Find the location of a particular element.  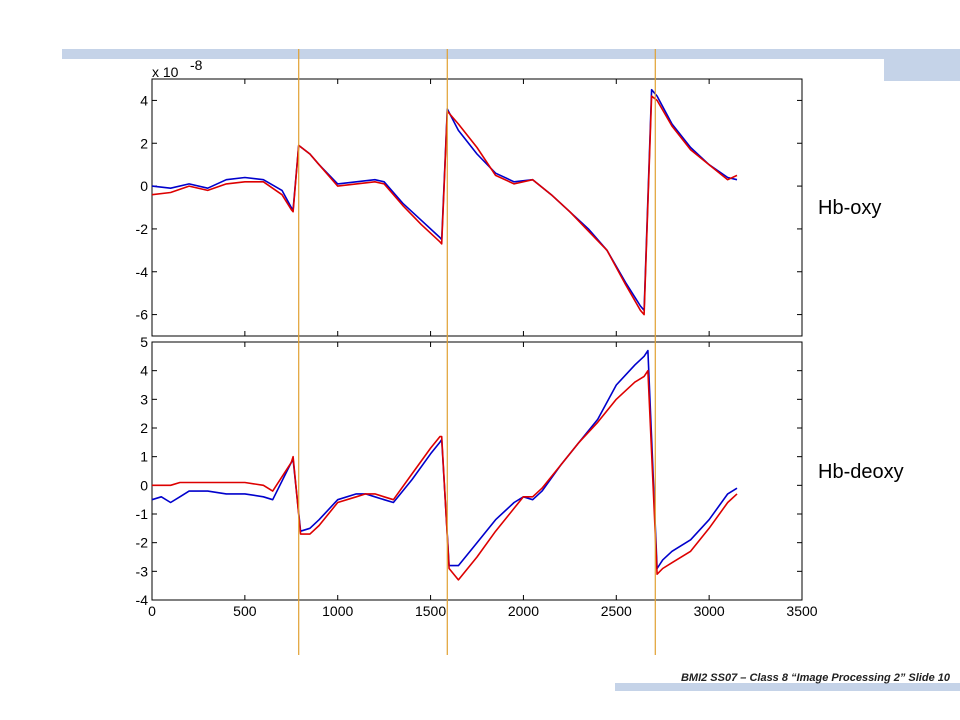

hb-deoxy-label: Hb-deoxy is located at coordinates (861, 472).